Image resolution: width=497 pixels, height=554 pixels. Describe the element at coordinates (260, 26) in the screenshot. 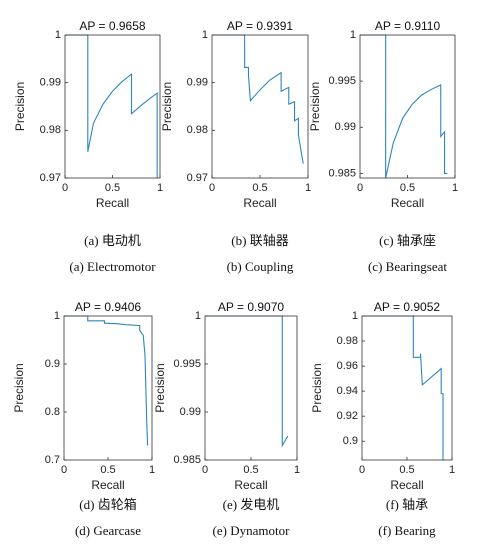

I see `chart-title: AP = 0.9391` at that location.